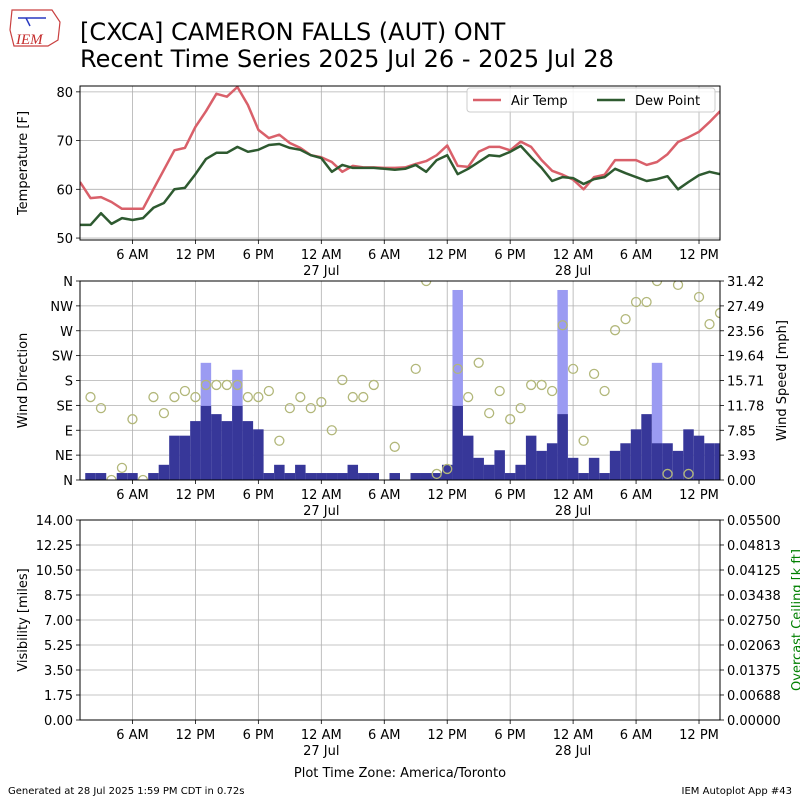 The height and width of the screenshot is (800, 800). What do you see at coordinates (754, 646) in the screenshot?
I see `y2-tick-label: 0.02063` at bounding box center [754, 646].